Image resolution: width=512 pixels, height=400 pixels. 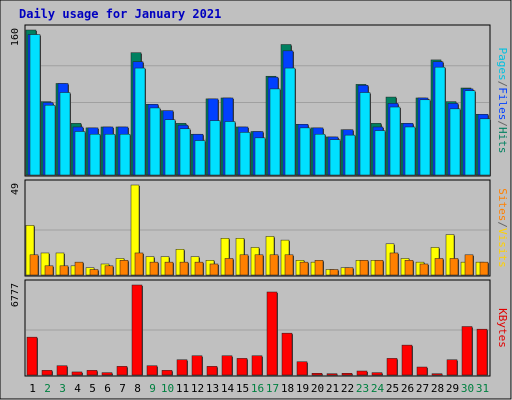 I want to click on bar-shadow, so click(x=438, y=375).